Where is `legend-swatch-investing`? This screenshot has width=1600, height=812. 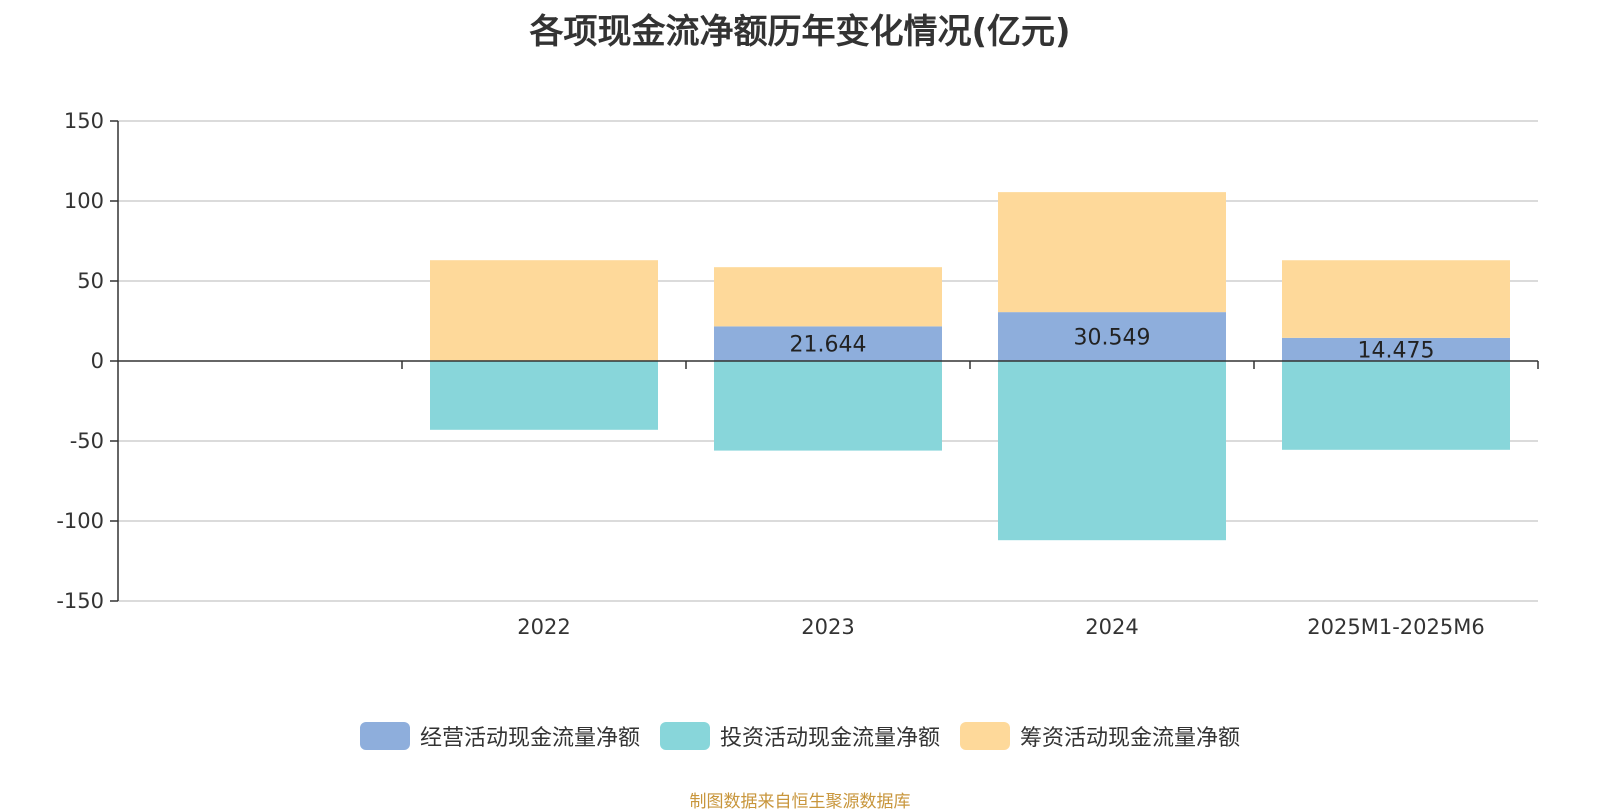 legend-swatch-investing is located at coordinates (684, 736).